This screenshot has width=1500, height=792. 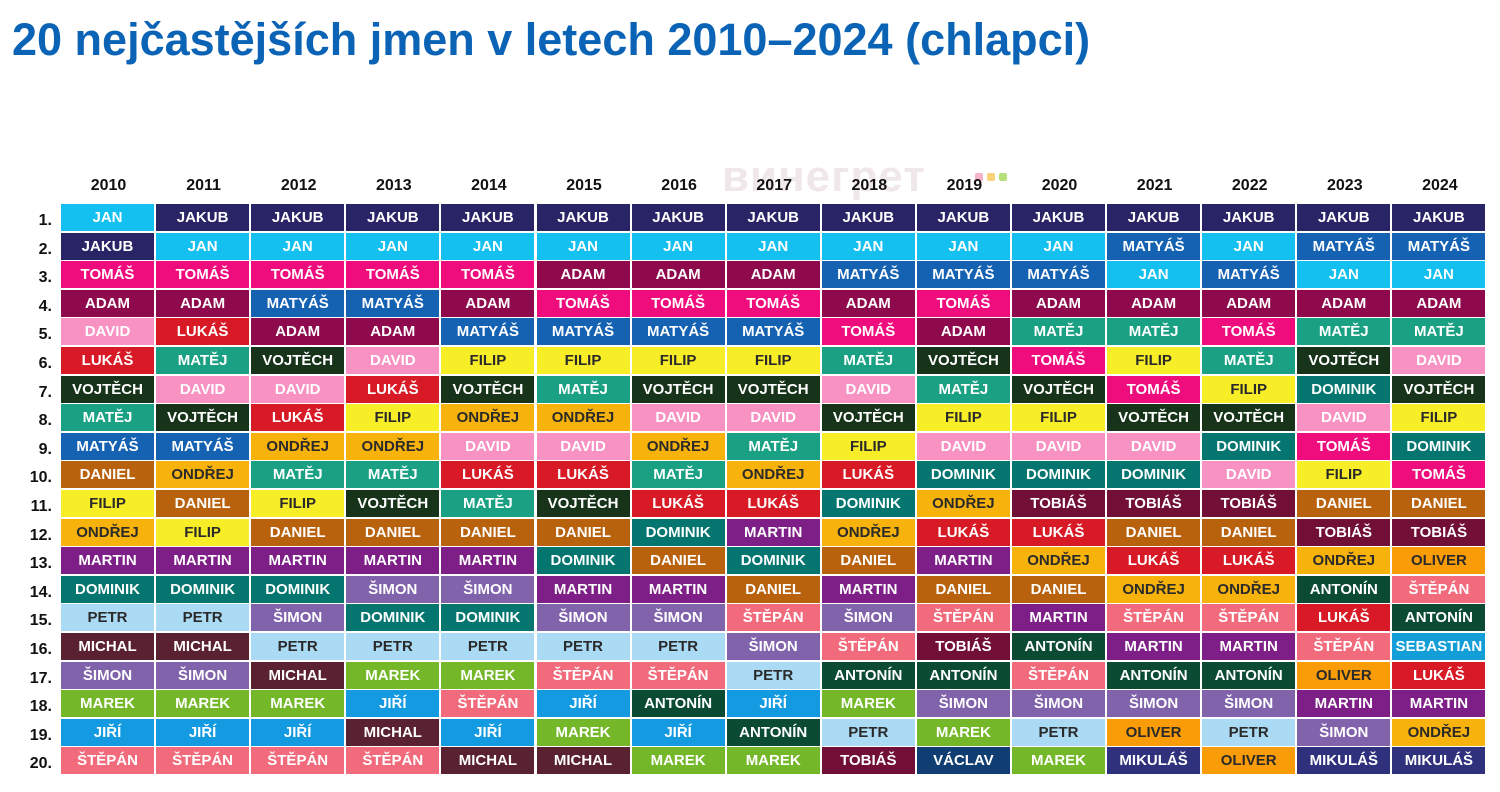 What do you see at coordinates (394, 185) in the screenshot?
I see `year-header: 2013` at bounding box center [394, 185].